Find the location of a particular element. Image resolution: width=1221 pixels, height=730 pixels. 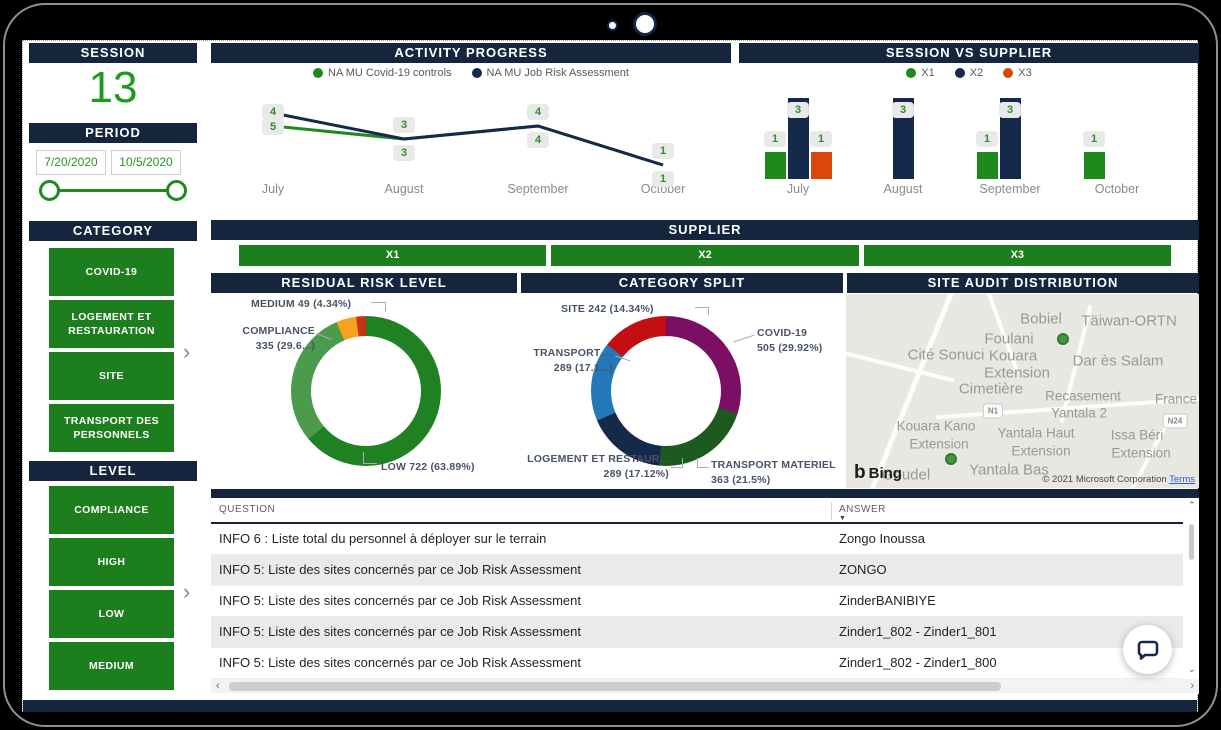

activity-progress-header: ACTIVITY PROGRESS is located at coordinates (471, 53).